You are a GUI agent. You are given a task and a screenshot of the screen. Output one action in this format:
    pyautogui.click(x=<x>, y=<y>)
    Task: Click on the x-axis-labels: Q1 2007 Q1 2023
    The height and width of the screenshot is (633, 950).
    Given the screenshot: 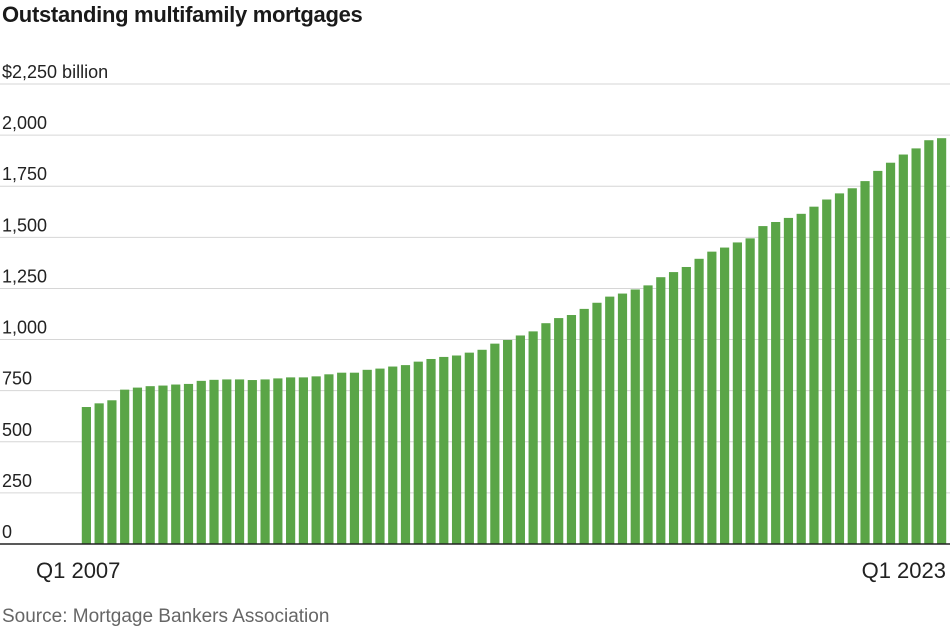 What is the action you would take?
    pyautogui.click(x=491, y=570)
    